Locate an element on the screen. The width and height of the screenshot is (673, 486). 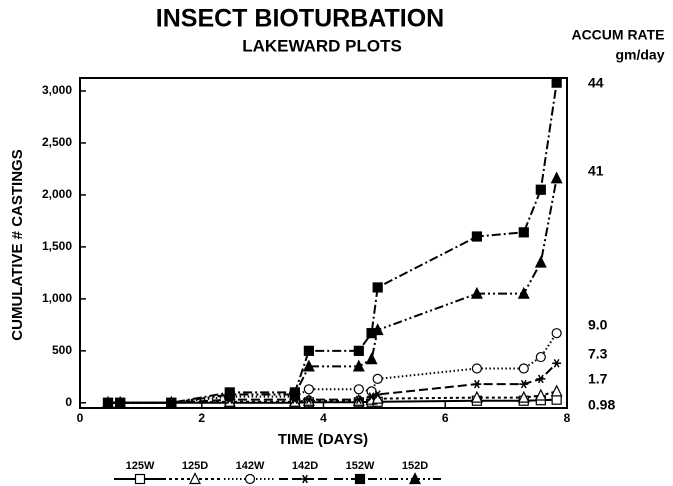
legend-label: 152D is located at coordinates (415, 466).